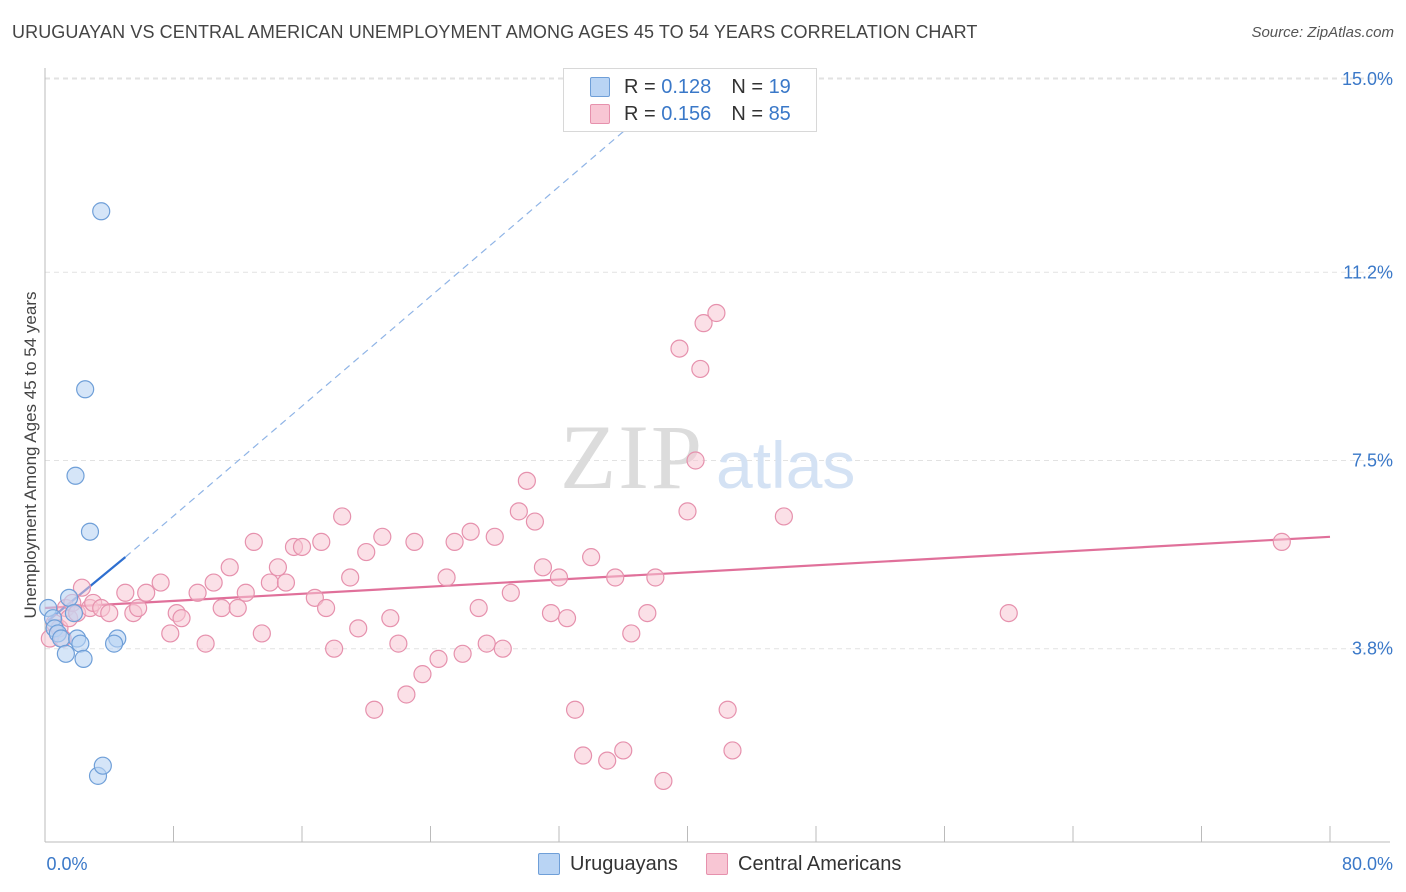 The width and height of the screenshot is (1406, 892). Describe the element at coordinates (1322, 32) in the screenshot. I see `source-label: Source: ZipAtlas.com` at that location.